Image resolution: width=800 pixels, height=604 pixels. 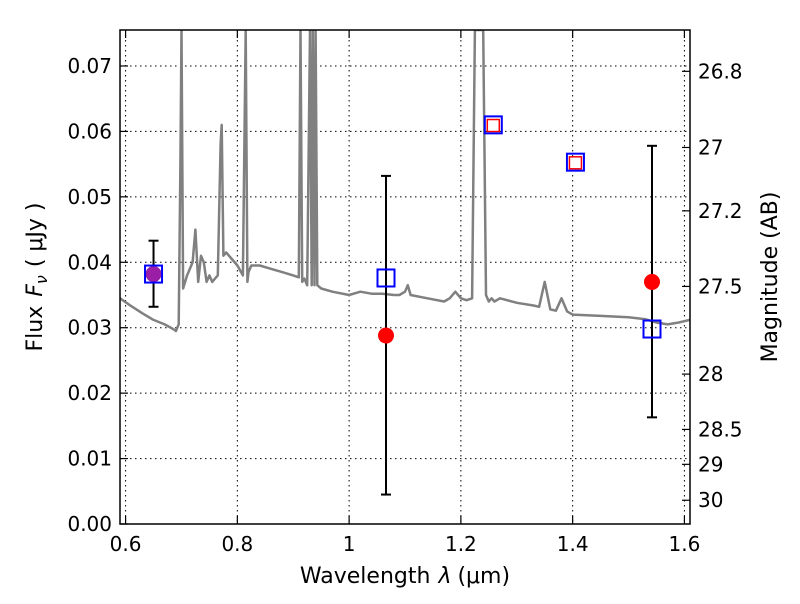 I want to click on y2-tick-label: 27.2, so click(x=720, y=211).